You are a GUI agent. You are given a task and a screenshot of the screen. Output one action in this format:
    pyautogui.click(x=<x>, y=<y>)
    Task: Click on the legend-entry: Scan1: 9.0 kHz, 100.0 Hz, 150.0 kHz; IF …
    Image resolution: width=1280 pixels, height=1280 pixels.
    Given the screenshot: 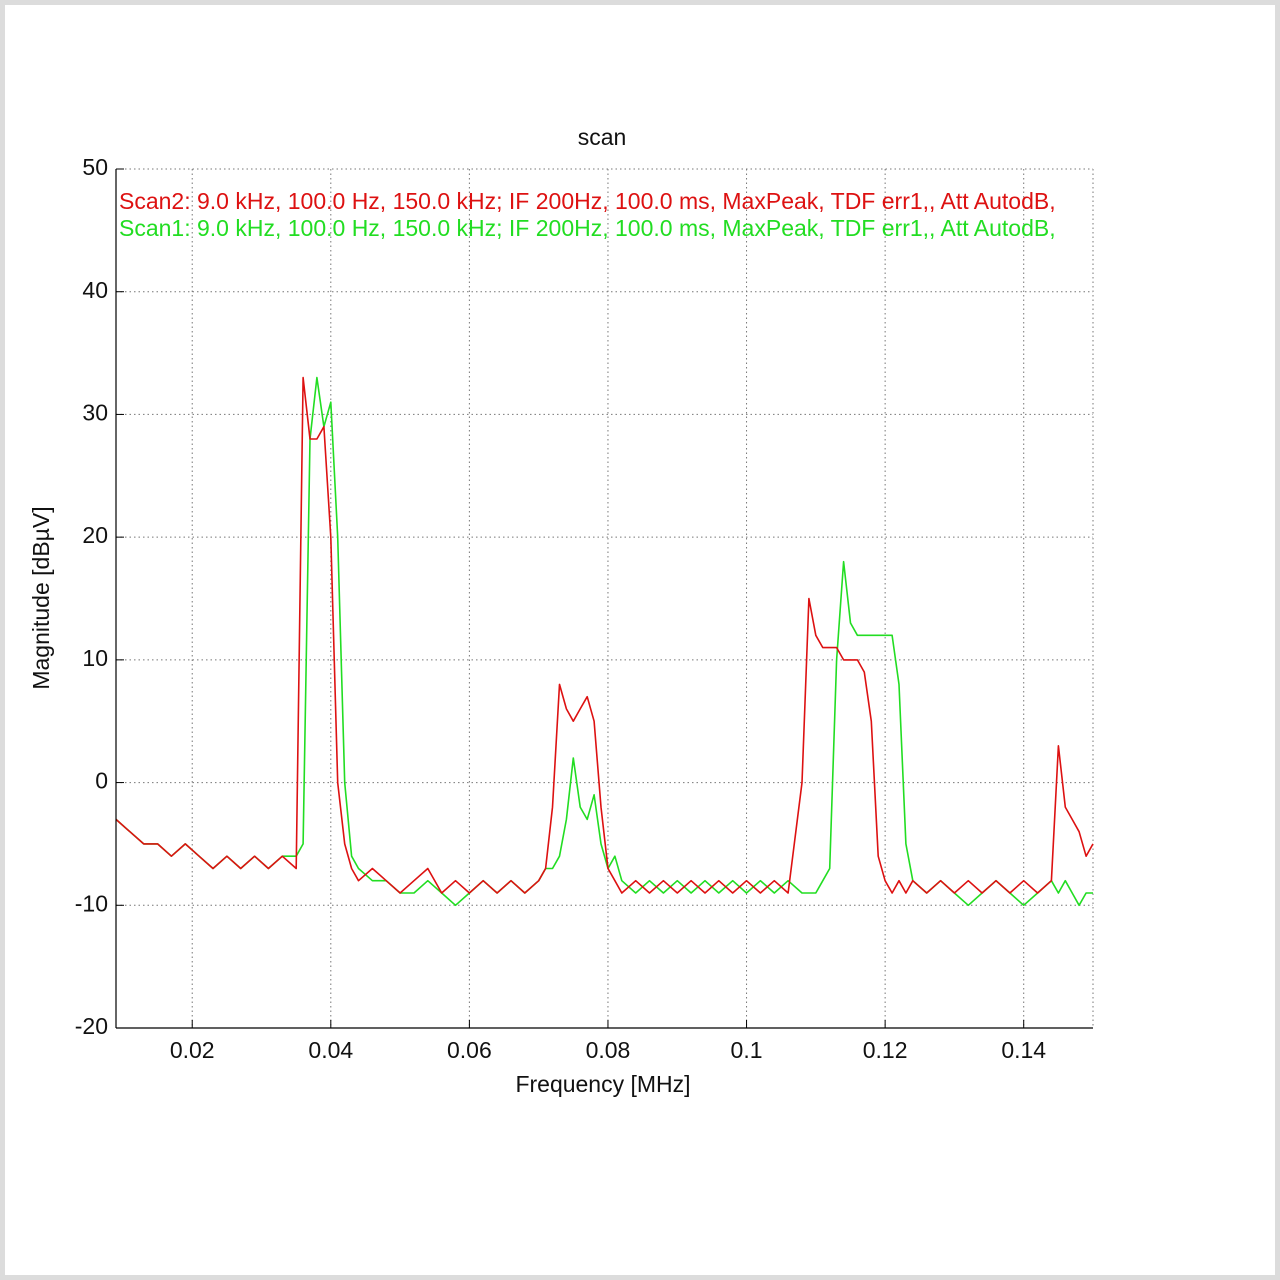 What is the action you would take?
    pyautogui.click(x=587, y=228)
    